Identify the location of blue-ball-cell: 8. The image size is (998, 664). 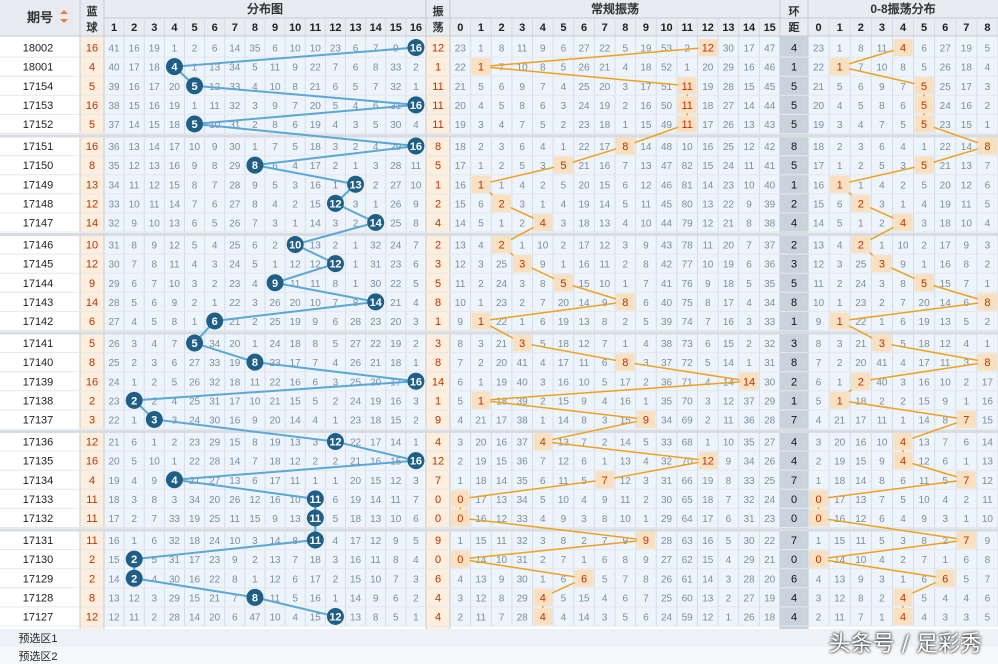
(92, 166).